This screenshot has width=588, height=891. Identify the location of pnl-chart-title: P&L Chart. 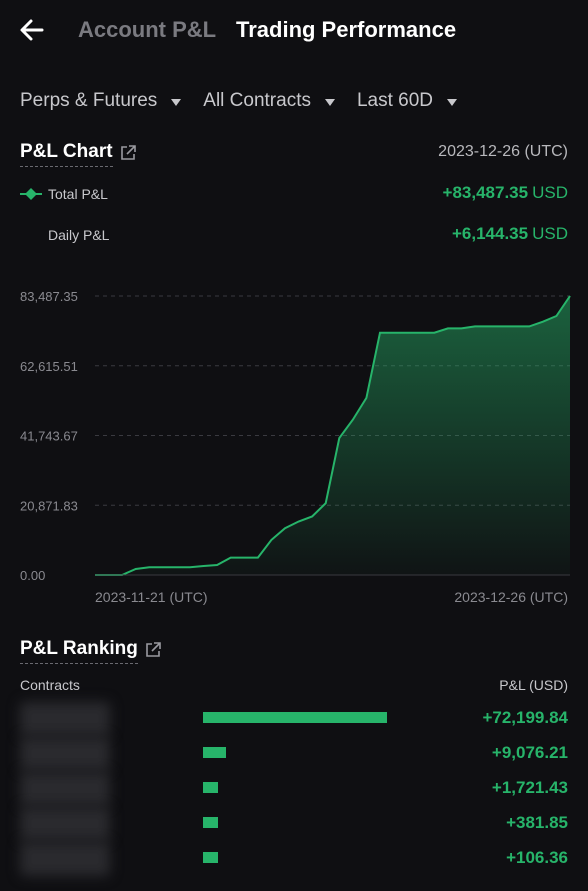
(78, 153).